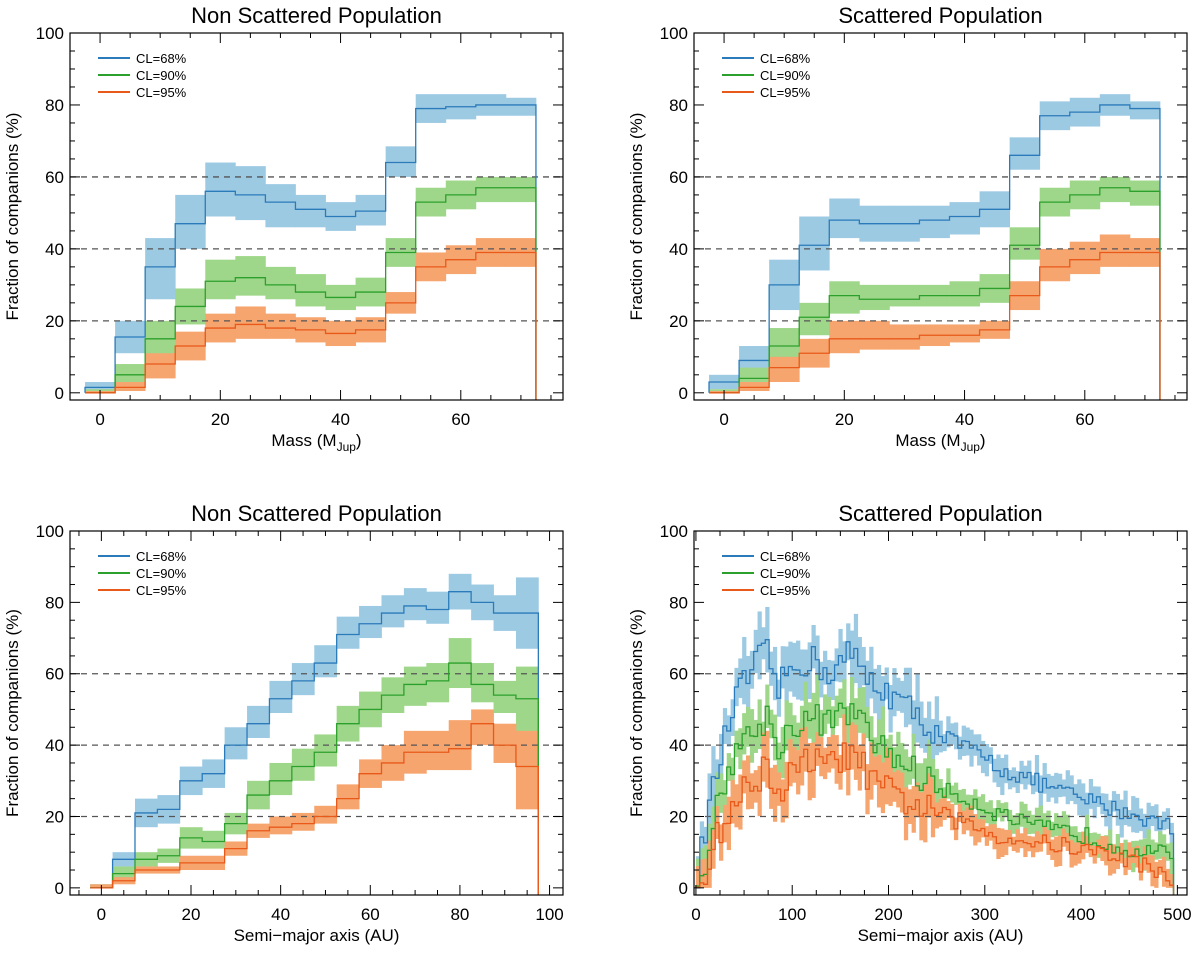  I want to click on y-tick-label: 40, so click(678, 745).